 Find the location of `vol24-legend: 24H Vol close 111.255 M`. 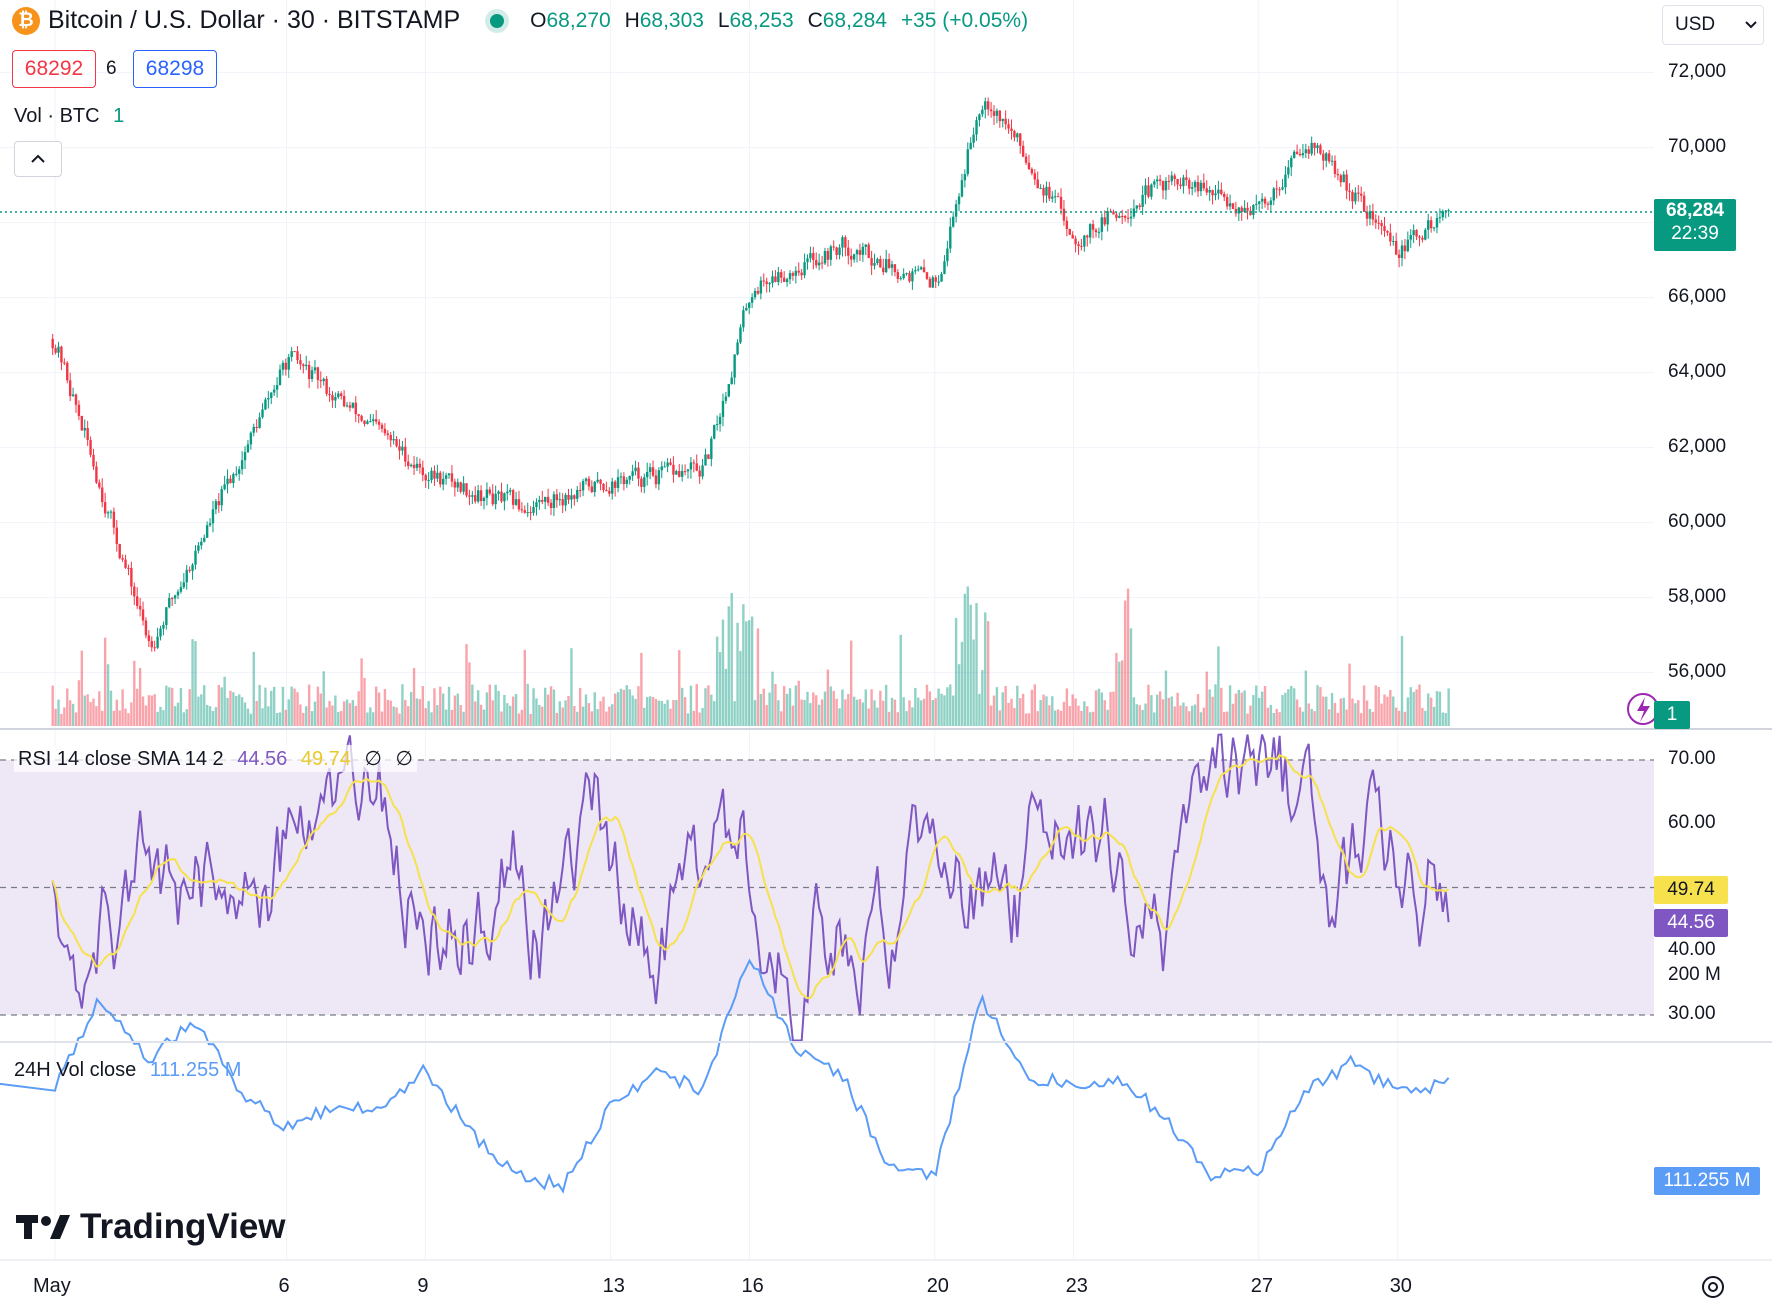

vol24-legend: 24H Vol close 111.255 M is located at coordinates (127, 1070).